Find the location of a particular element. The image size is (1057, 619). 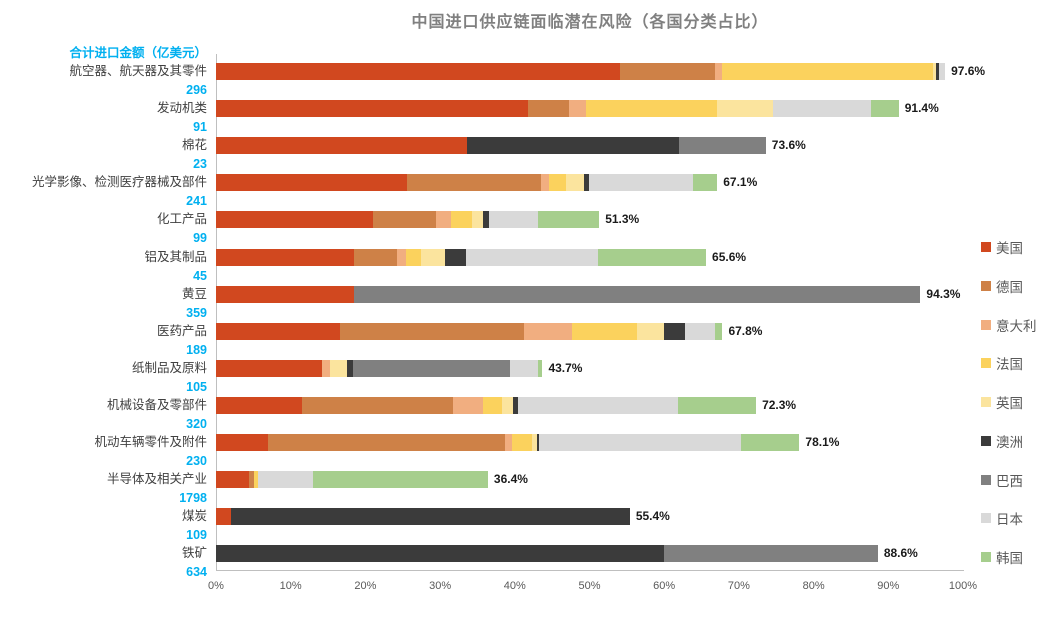

amount-label: 230 is located at coordinates (196, 461).